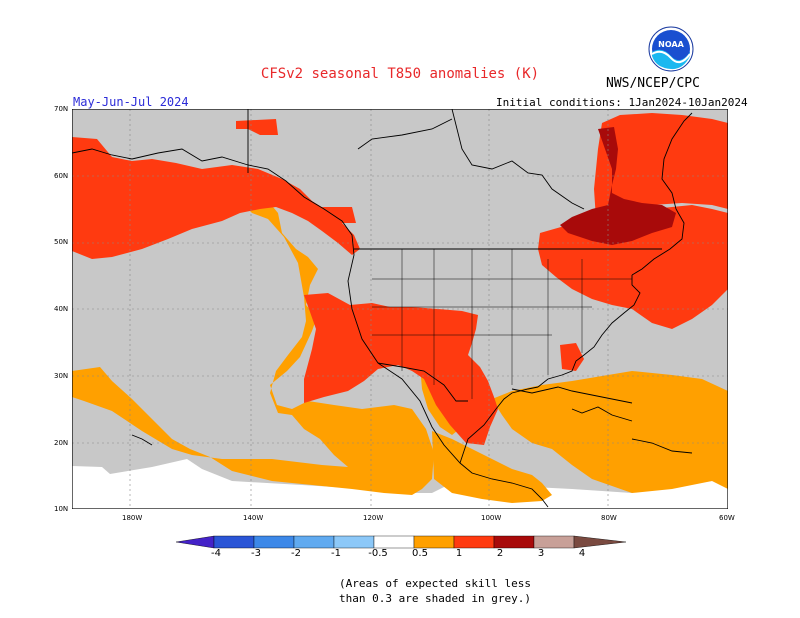  I want to click on lat-label-60n: 60N, so click(61, 176).